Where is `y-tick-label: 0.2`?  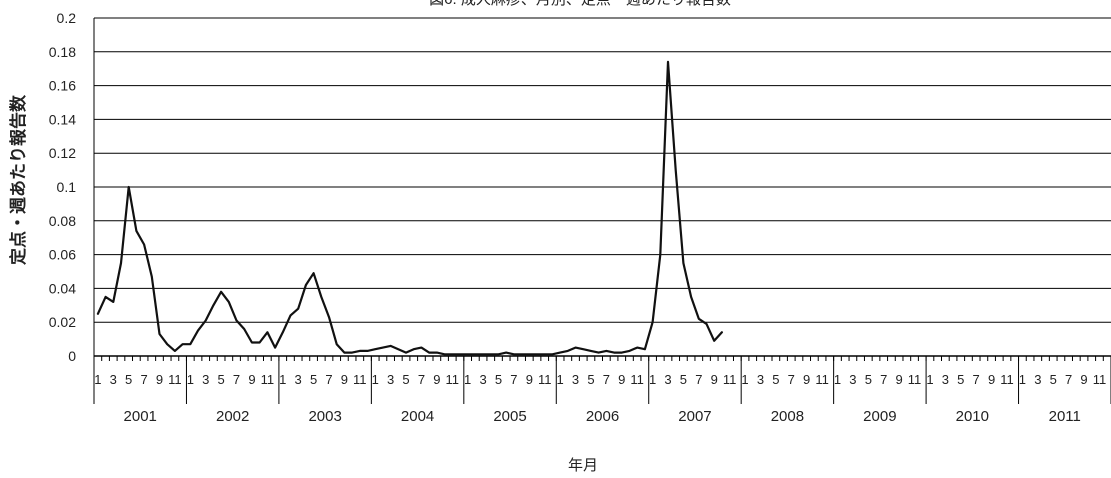
y-tick-label: 0.2 is located at coordinates (67, 18).